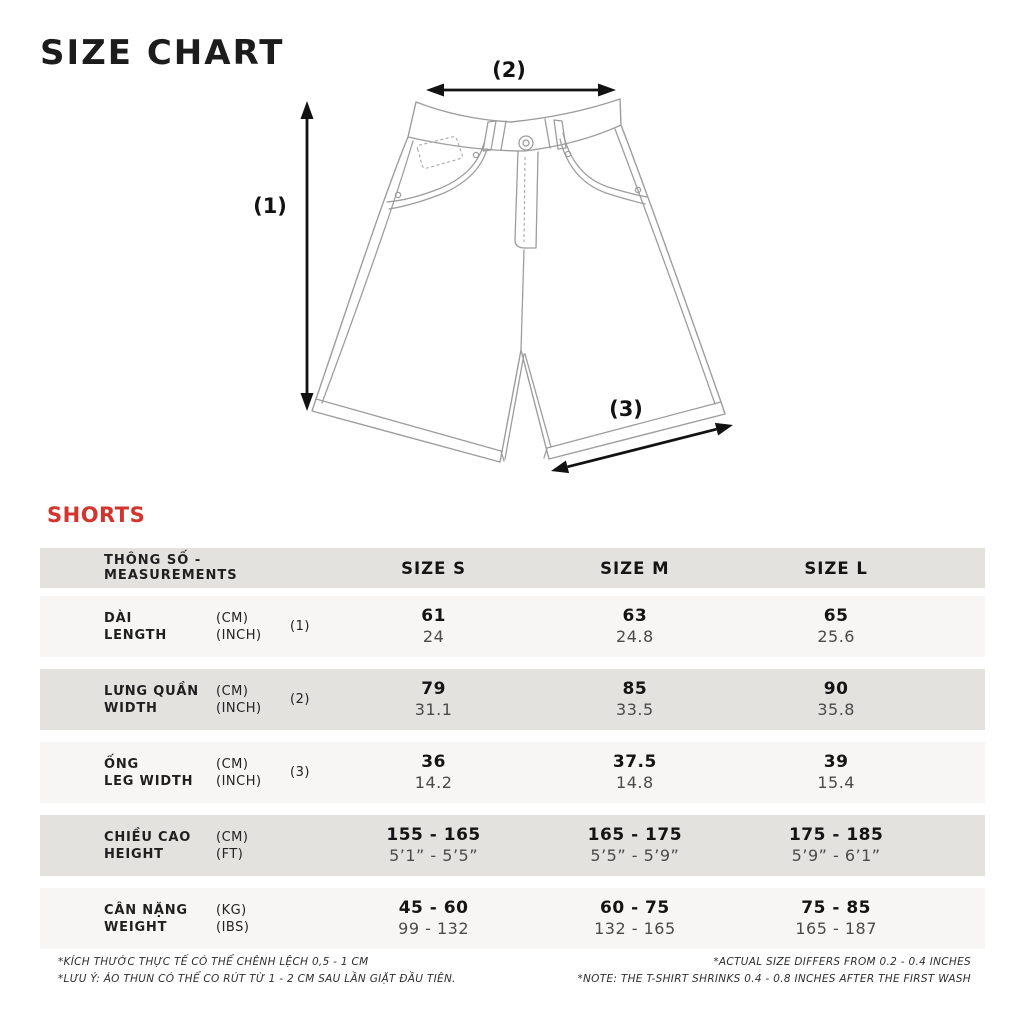  What do you see at coordinates (433, 908) in the screenshot?
I see `value-kg: 45 - 60` at bounding box center [433, 908].